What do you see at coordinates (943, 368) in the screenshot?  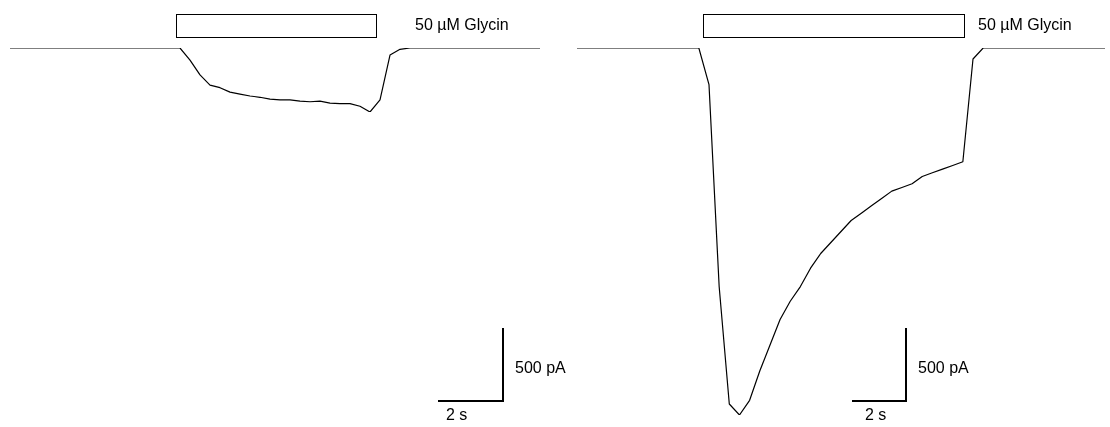 I see `annotation: 500 pA` at bounding box center [943, 368].